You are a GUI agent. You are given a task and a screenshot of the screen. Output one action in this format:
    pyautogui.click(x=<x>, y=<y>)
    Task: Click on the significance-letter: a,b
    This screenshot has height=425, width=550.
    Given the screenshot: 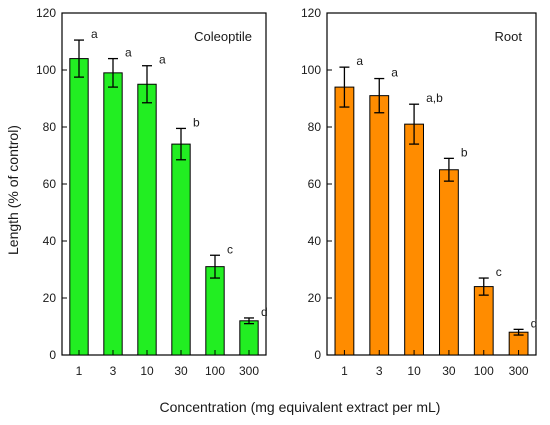 What is the action you would take?
    pyautogui.click(x=434, y=98)
    